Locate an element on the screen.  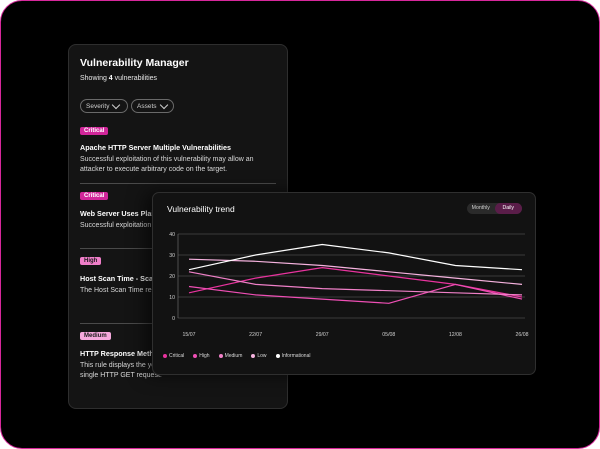
series-line-informational is located at coordinates (355, 257).